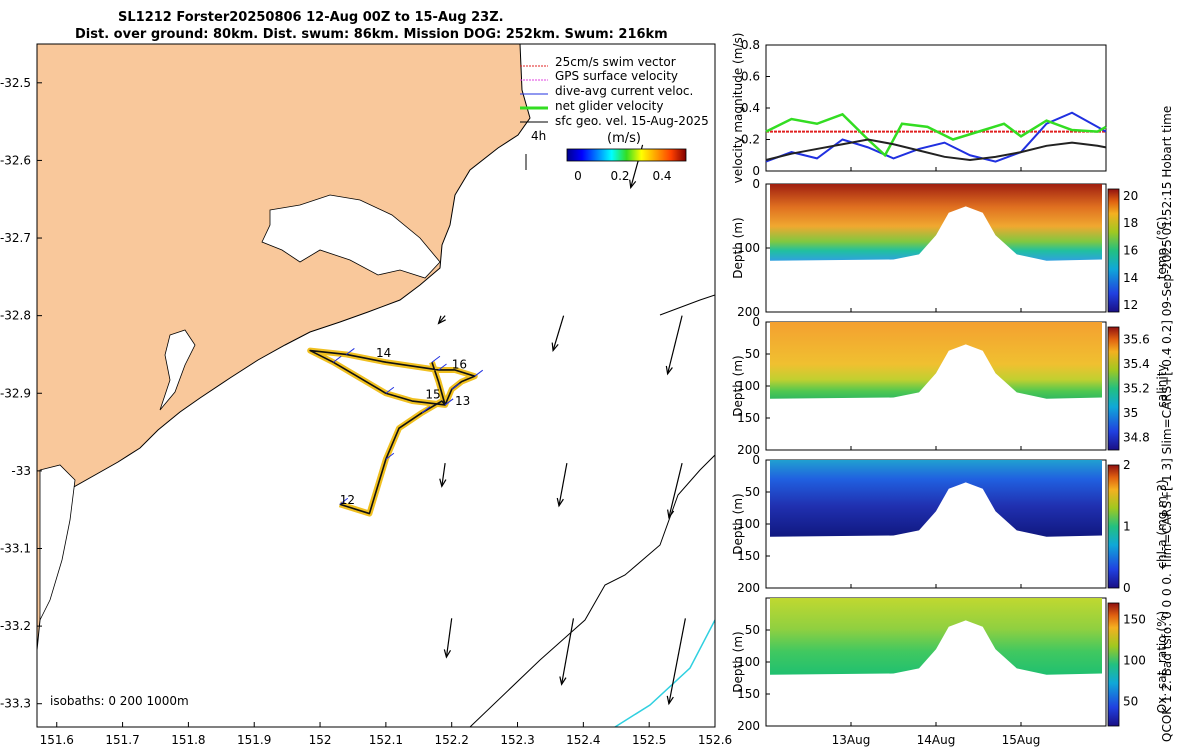 The image size is (1200, 750). Describe the element at coordinates (517, 740) in the screenshot. I see `map-x-tick-label: 152.3` at that location.